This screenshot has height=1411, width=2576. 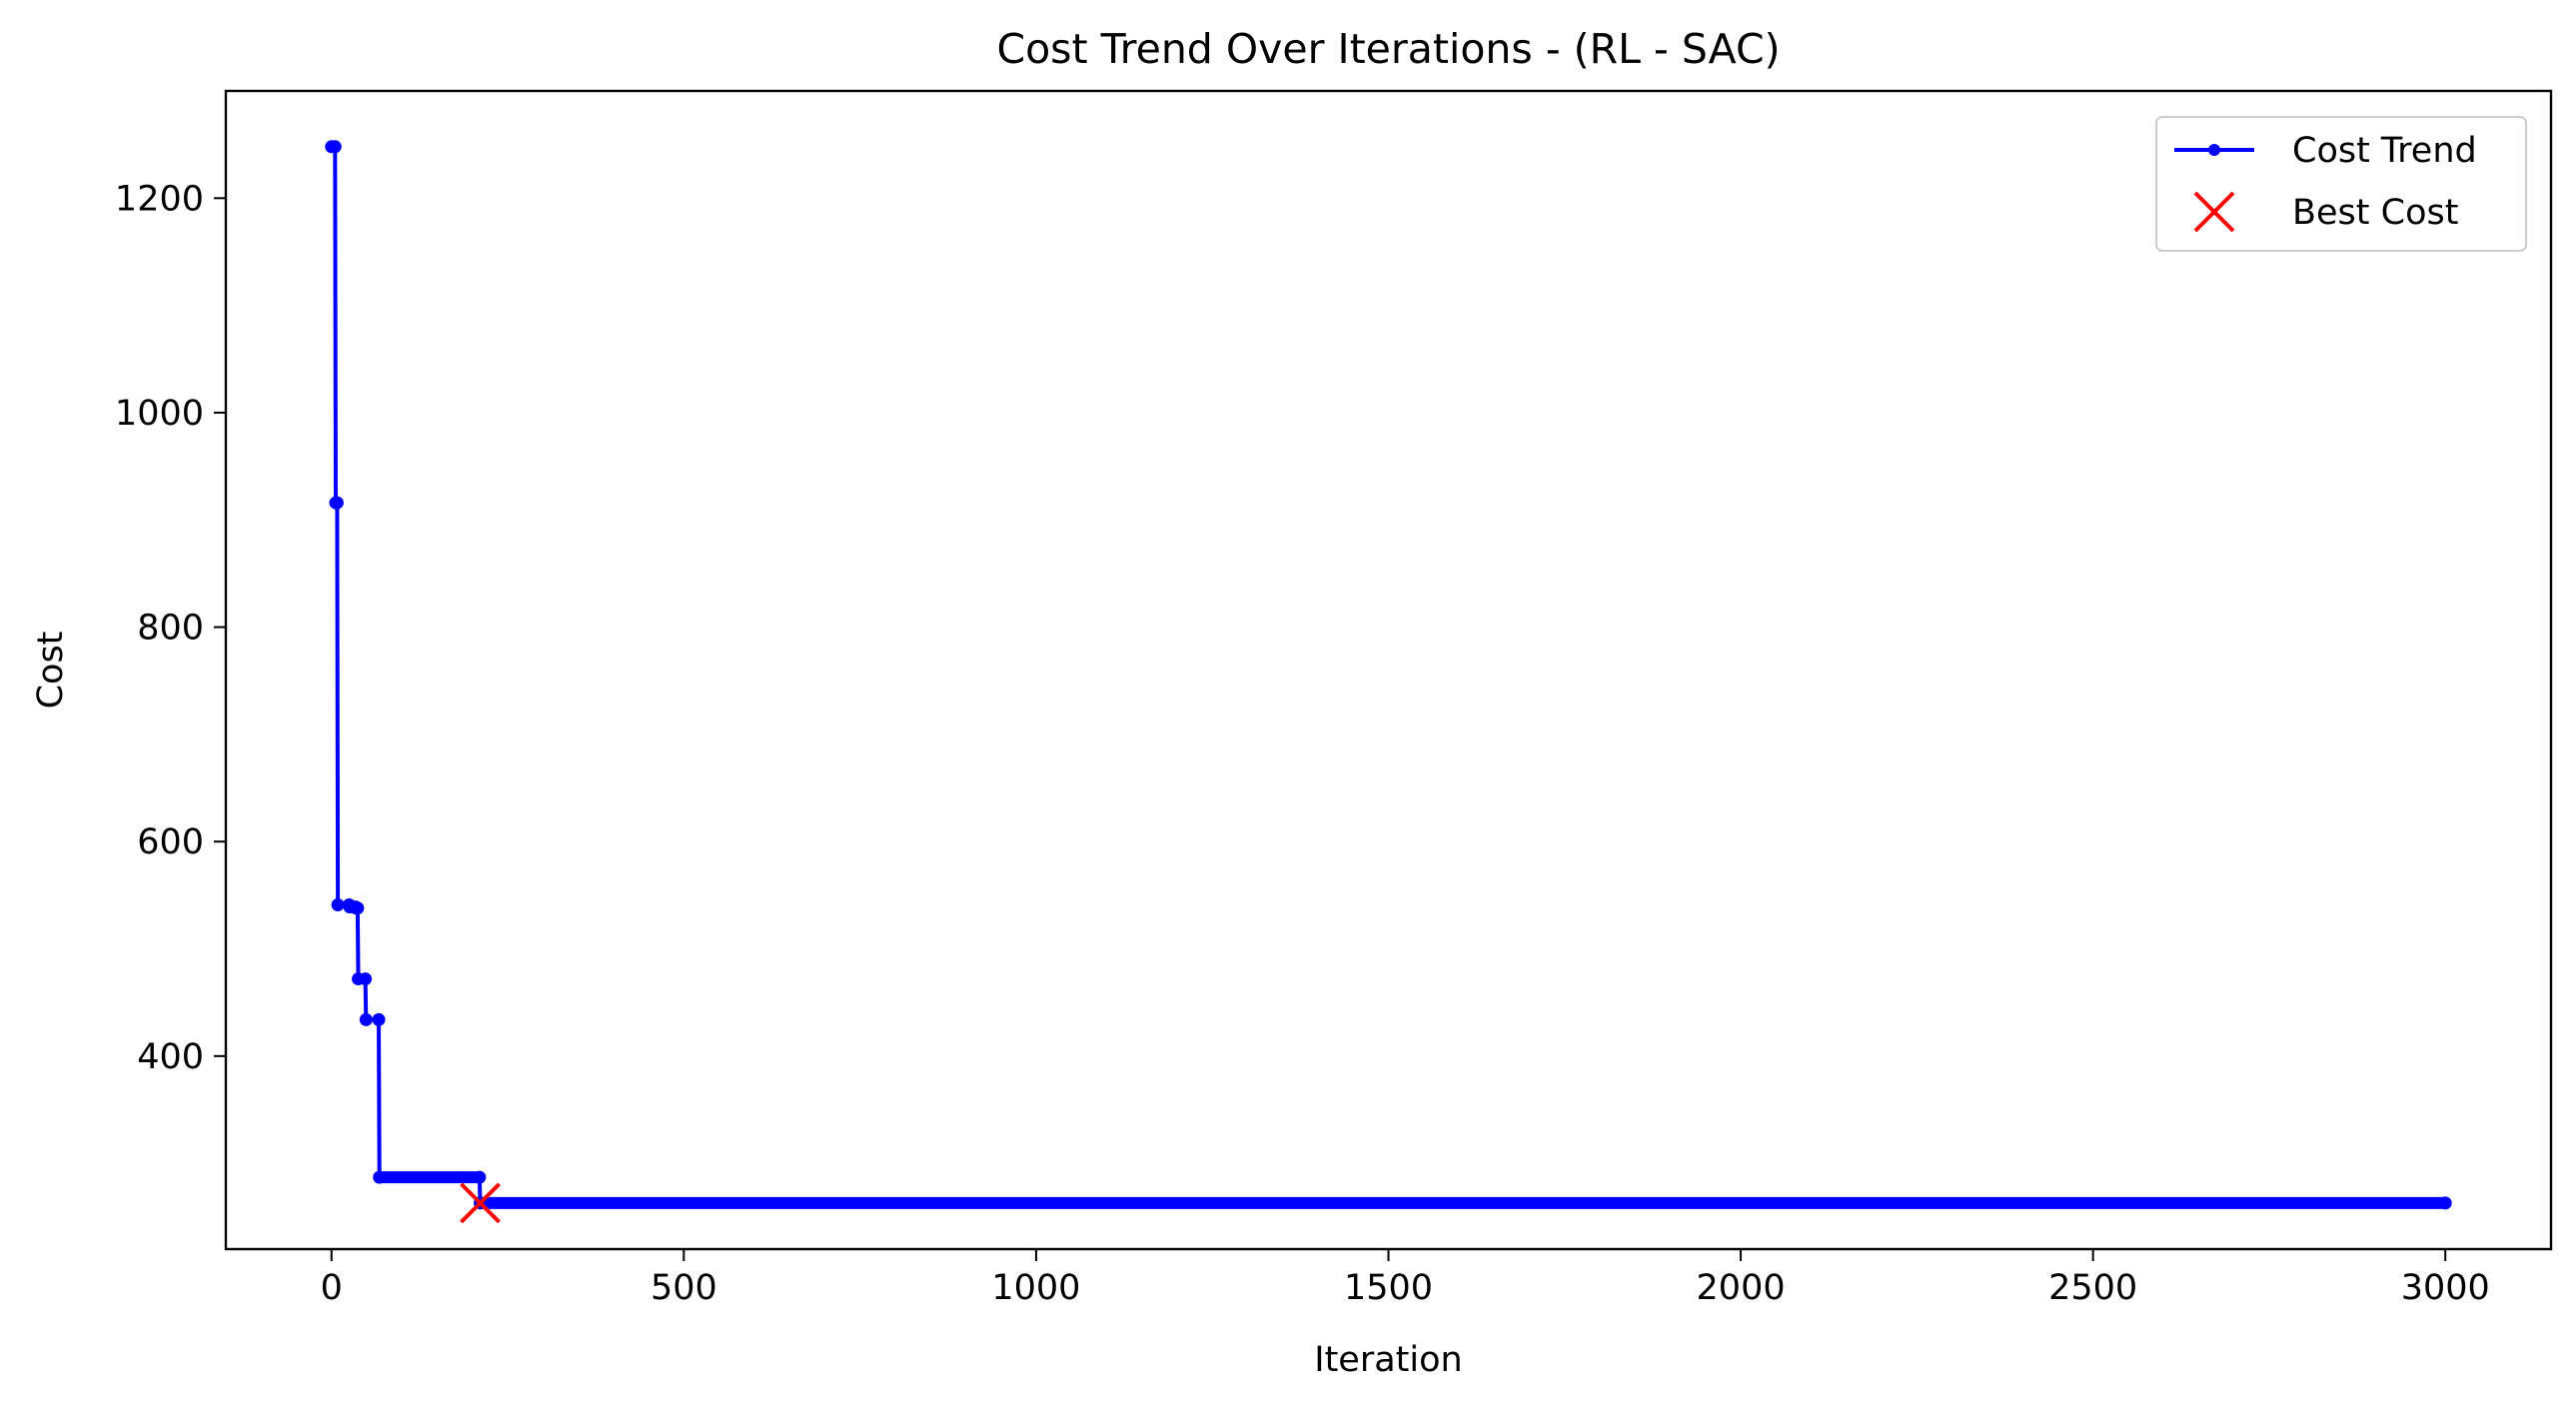 I want to click on legend-cost-trend-label: Cost Trend, so click(x=2384, y=151).